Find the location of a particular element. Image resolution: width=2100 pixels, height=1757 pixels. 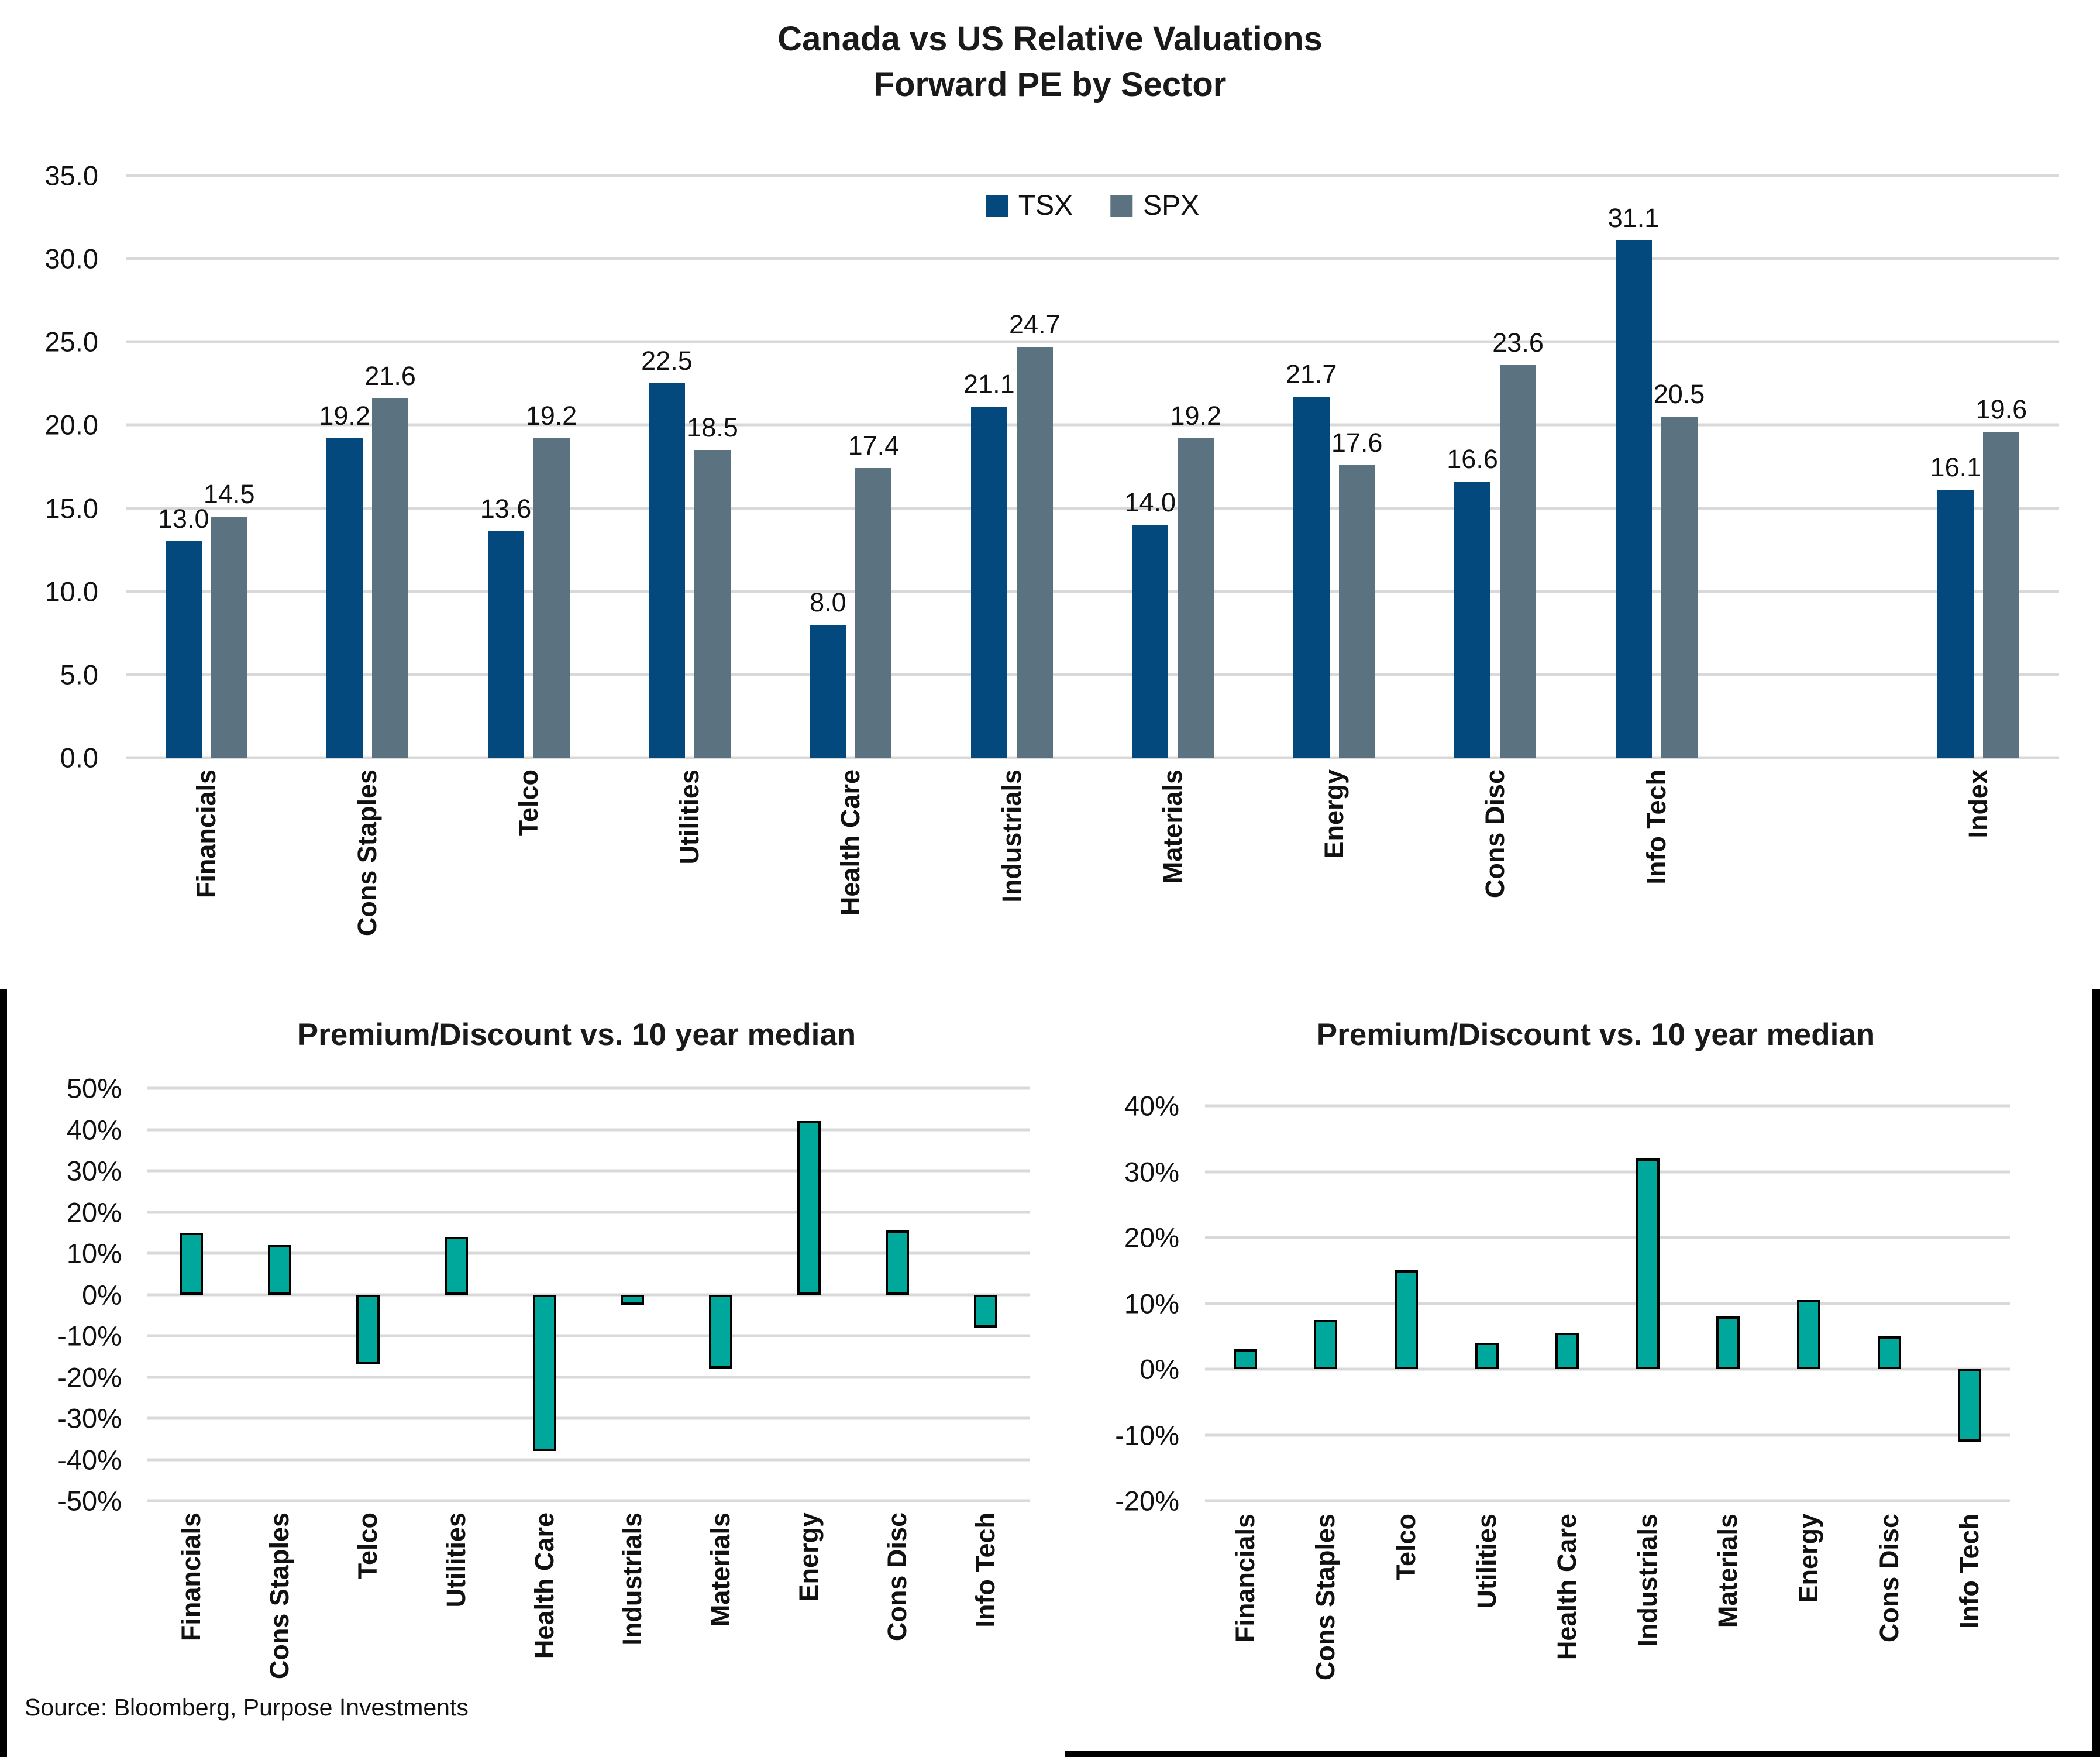

bar-spx-telco is located at coordinates (551, 598).